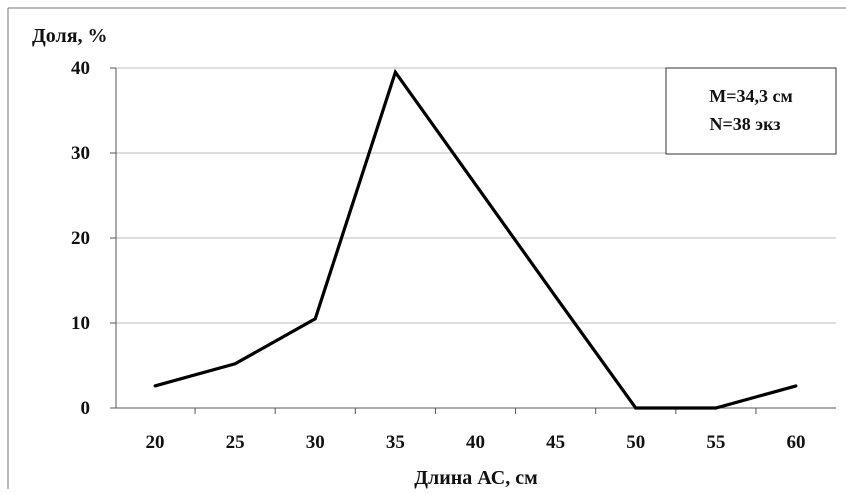  Describe the element at coordinates (80, 238) in the screenshot. I see `y-tick-label-20: 20` at that location.